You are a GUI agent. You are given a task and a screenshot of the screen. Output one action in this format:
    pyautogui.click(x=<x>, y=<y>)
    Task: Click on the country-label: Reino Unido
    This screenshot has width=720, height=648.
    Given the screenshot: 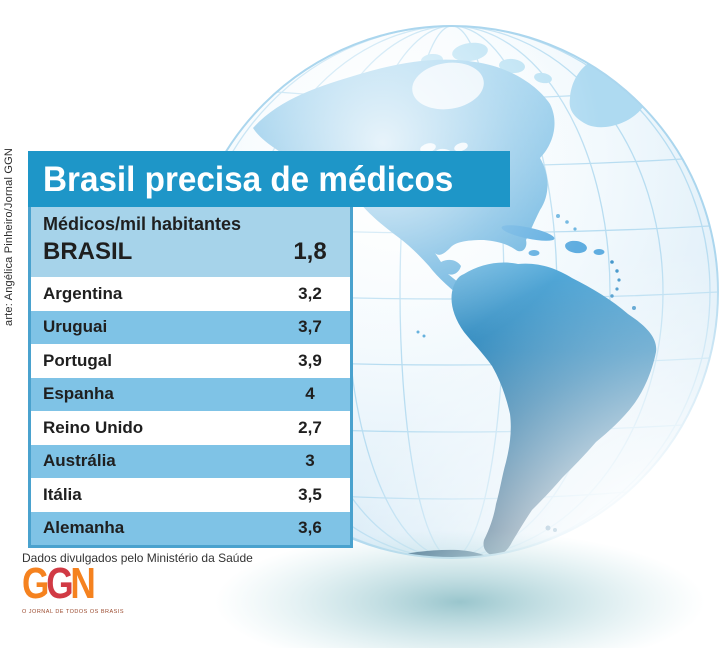 What is the action you would take?
    pyautogui.click(x=93, y=427)
    